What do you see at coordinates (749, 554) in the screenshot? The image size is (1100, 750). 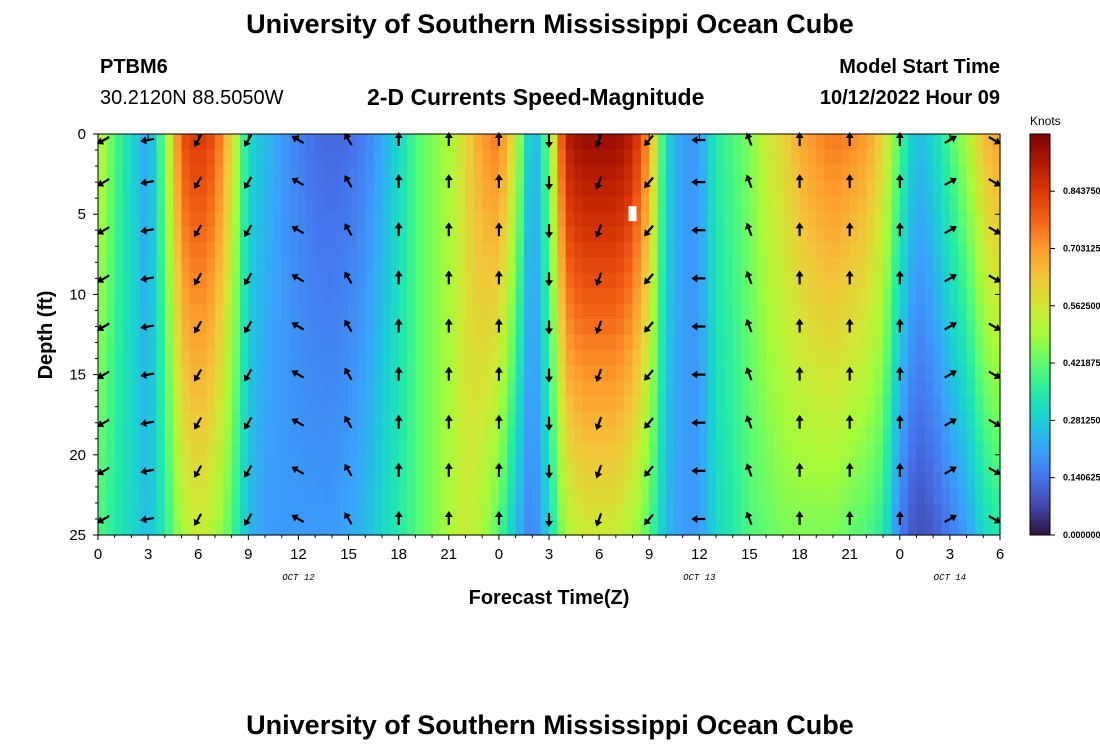 I see `x-tick-label: 15` at bounding box center [749, 554].